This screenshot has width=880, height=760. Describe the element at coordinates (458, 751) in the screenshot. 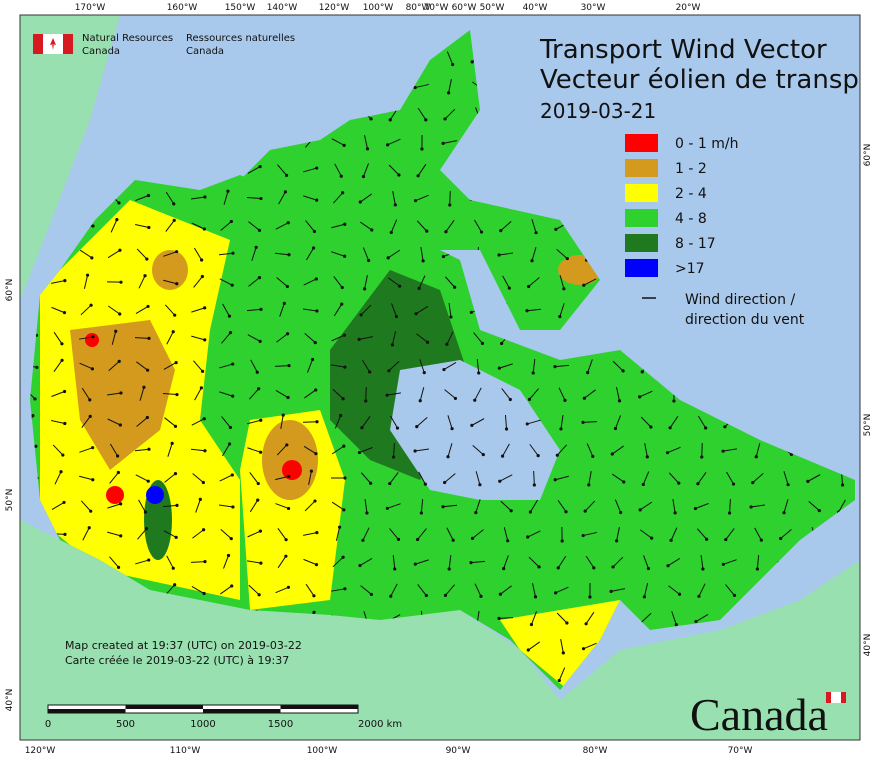

I see `lon-label: 90°W` at that location.